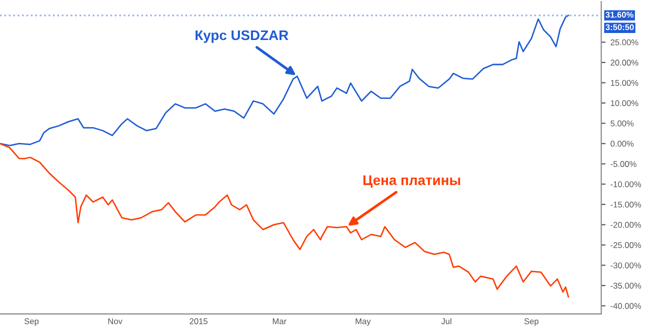 The image size is (650, 327). What do you see at coordinates (622, 143) in the screenshot?
I see `y-tick-label: 0.00%` at bounding box center [622, 143].